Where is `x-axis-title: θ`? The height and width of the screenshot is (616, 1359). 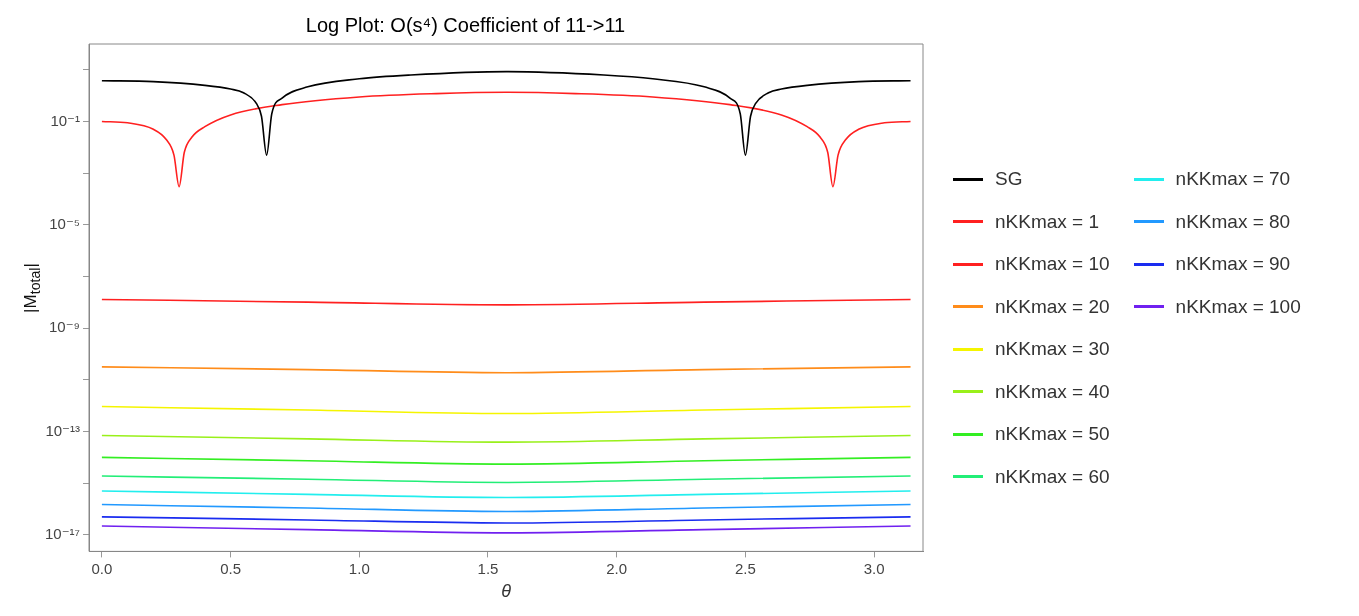 x-axis-title: θ is located at coordinates (506, 591).